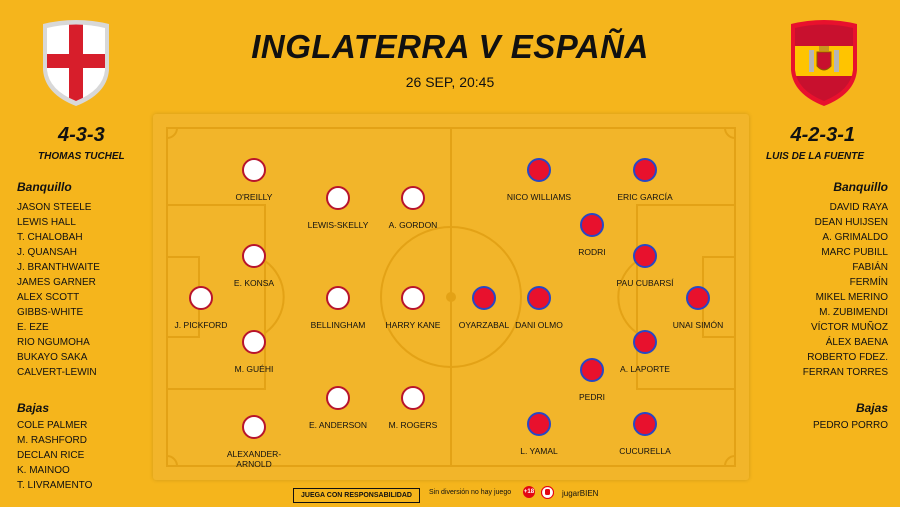 This screenshot has height=507, width=900. Describe the element at coordinates (868, 282) in the screenshot. I see `list-item: FERMÍN` at that location.